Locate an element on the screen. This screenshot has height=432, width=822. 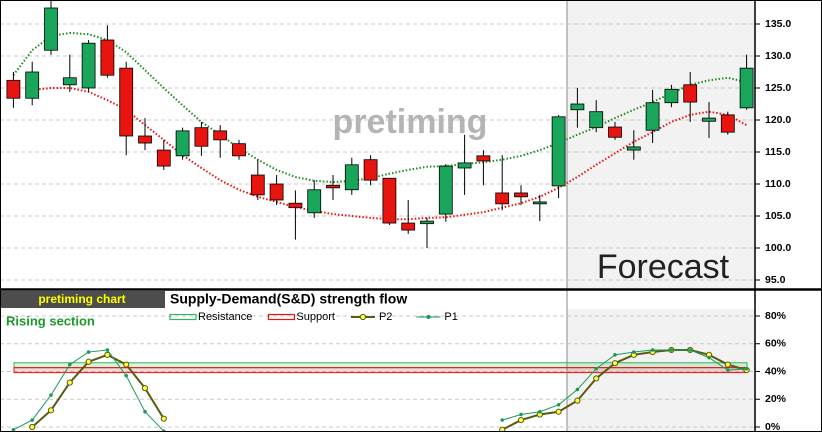
y-tick-label: 60% is located at coordinates (776, 344).